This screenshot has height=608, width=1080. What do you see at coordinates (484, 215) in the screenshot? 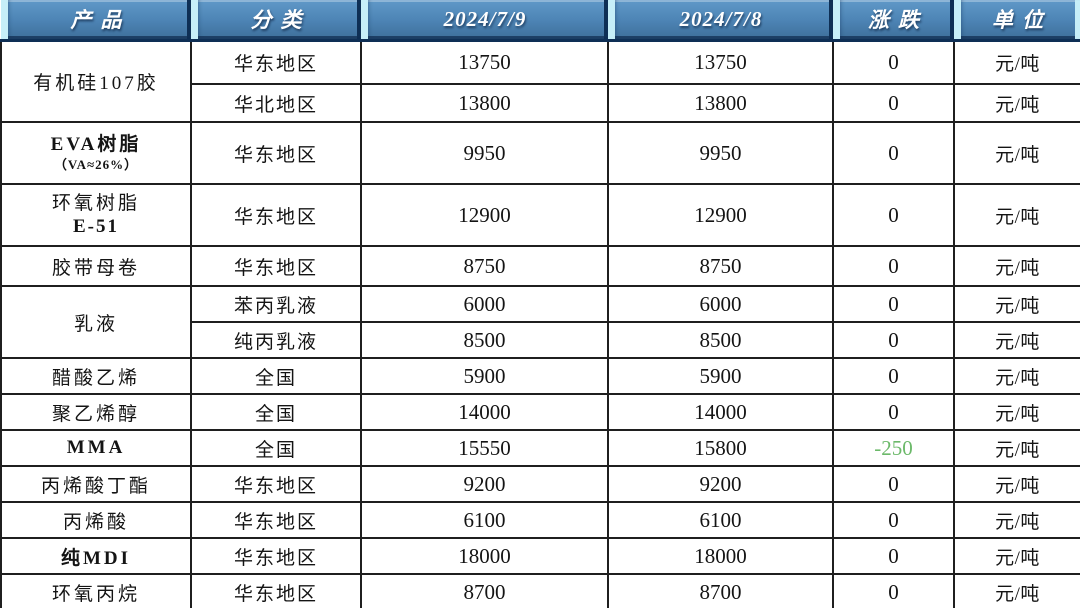
I see `cell-price-0709: 12900` at bounding box center [484, 215].